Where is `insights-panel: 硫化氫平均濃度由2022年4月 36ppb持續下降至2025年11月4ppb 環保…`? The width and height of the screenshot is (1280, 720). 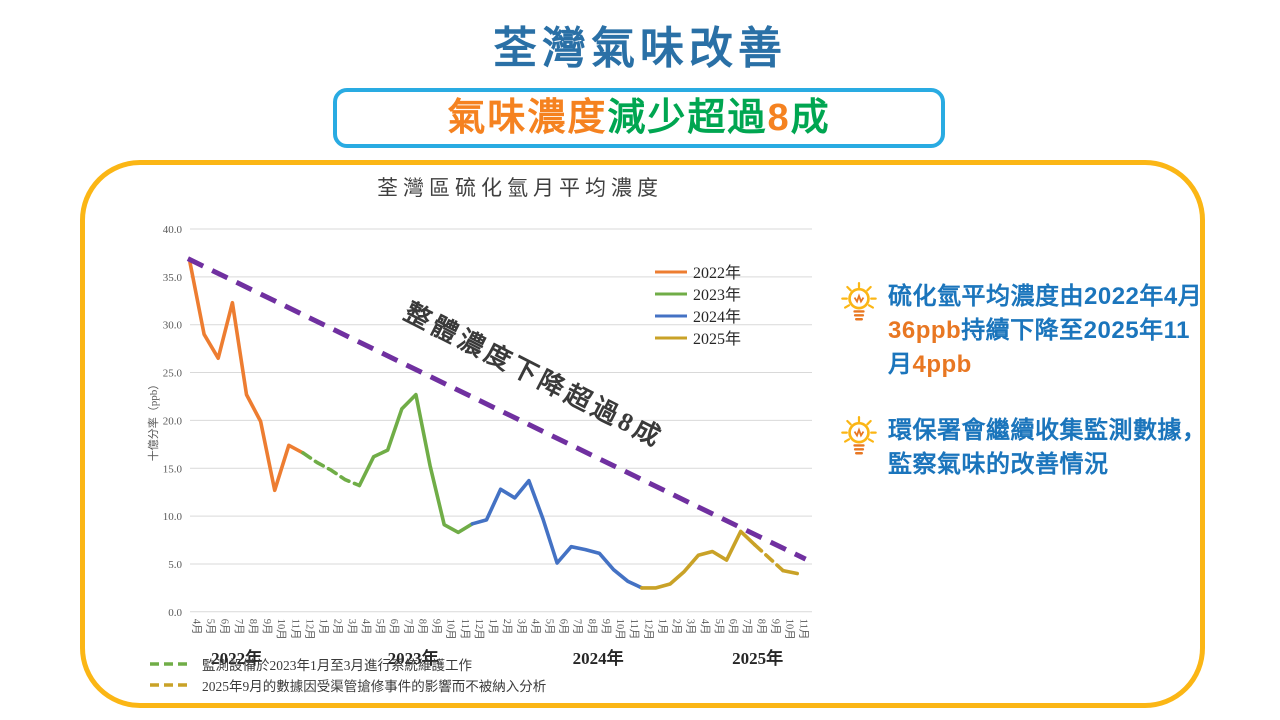
insights-panel: 硫化氫平均濃度由2022年4月 36ppb持續下降至2025年11月4ppb 環保… is located at coordinates (1026, 397).